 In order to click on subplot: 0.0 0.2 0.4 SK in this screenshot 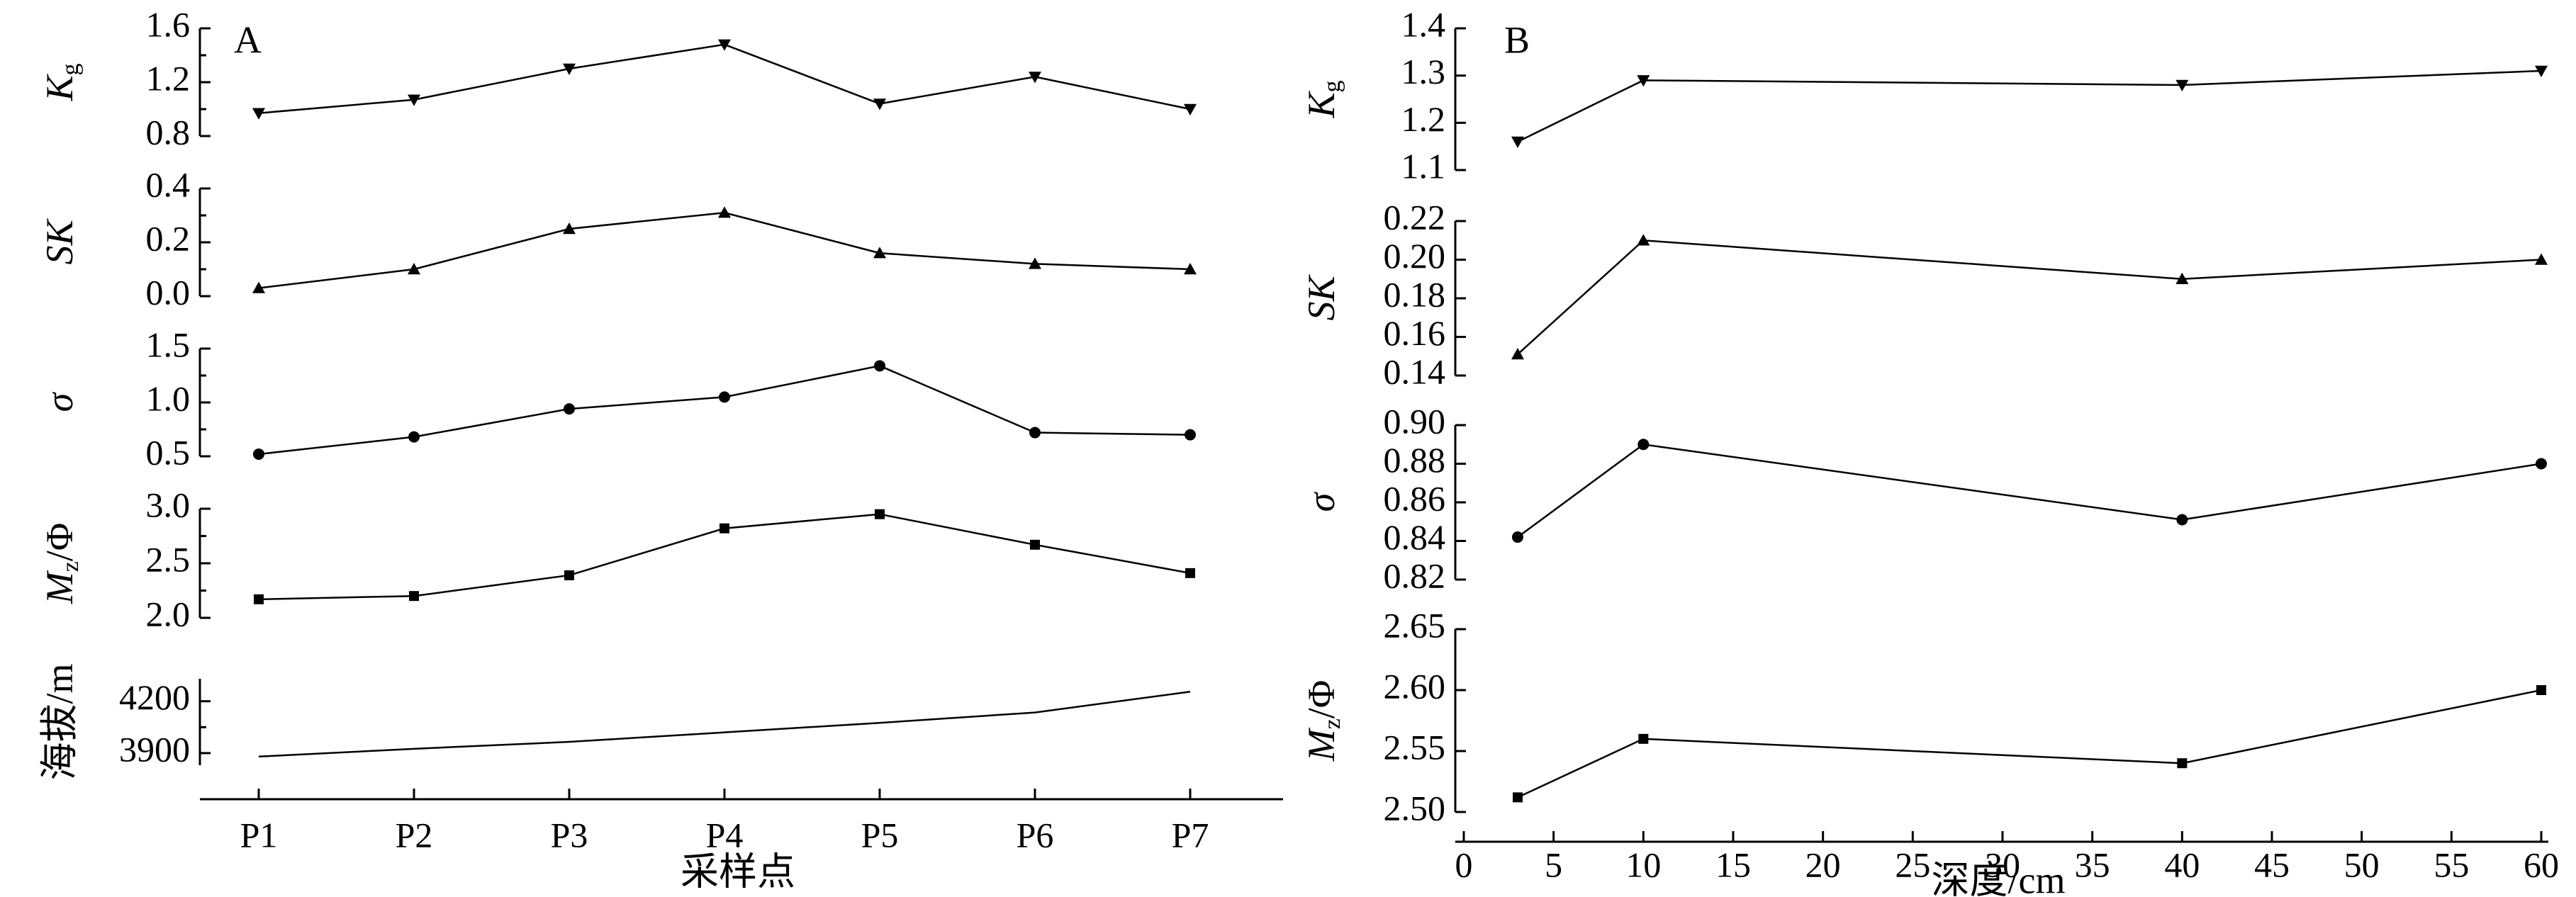, I will do `click(617, 238)`.